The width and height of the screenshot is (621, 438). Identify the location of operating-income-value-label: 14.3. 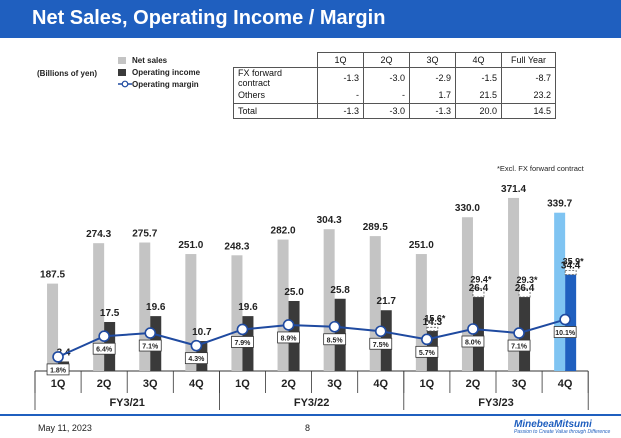
(433, 322).